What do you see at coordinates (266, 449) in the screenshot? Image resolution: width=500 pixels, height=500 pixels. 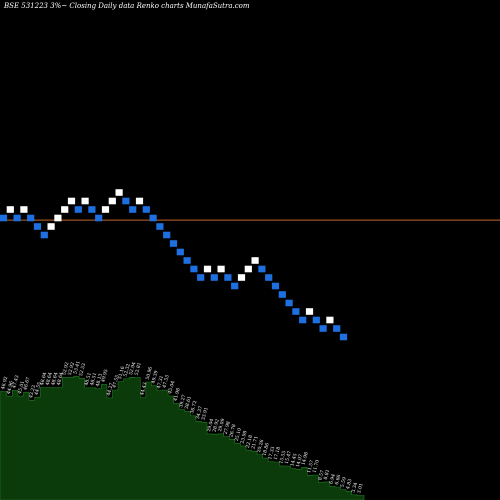 I see `volume-label: 18.86` at bounding box center [266, 449].